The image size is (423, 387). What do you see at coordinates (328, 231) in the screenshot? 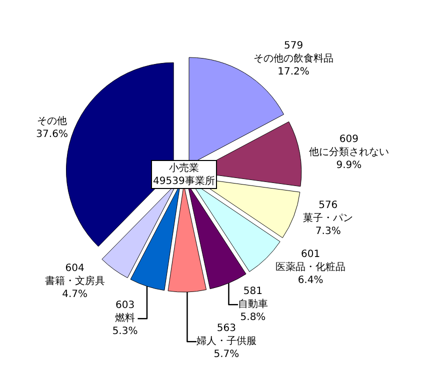
I see `data-label: 7.3%` at bounding box center [328, 231].